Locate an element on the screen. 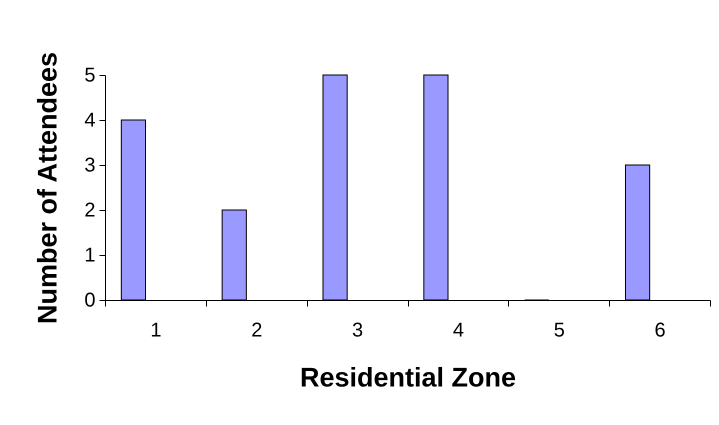  y-tick-label: 1 is located at coordinates (90, 255).